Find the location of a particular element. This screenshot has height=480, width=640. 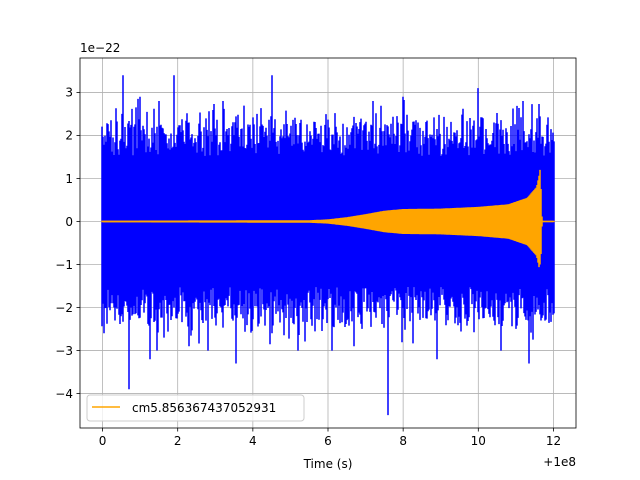

x-tick-label: 0 is located at coordinates (103, 441).